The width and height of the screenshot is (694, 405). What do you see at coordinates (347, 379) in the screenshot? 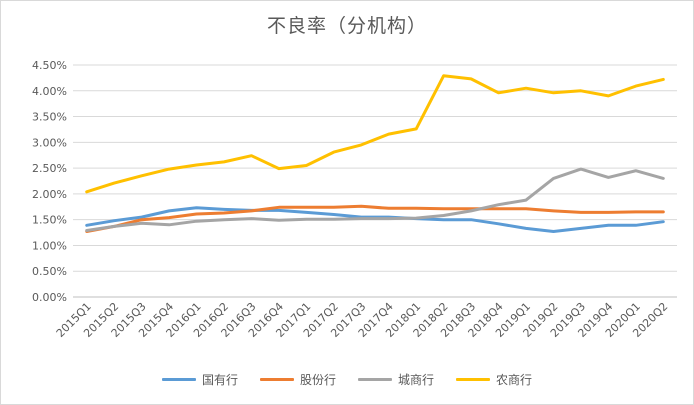
I see `legend: 国有行 股份行 城商行 农商行` at bounding box center [347, 379].